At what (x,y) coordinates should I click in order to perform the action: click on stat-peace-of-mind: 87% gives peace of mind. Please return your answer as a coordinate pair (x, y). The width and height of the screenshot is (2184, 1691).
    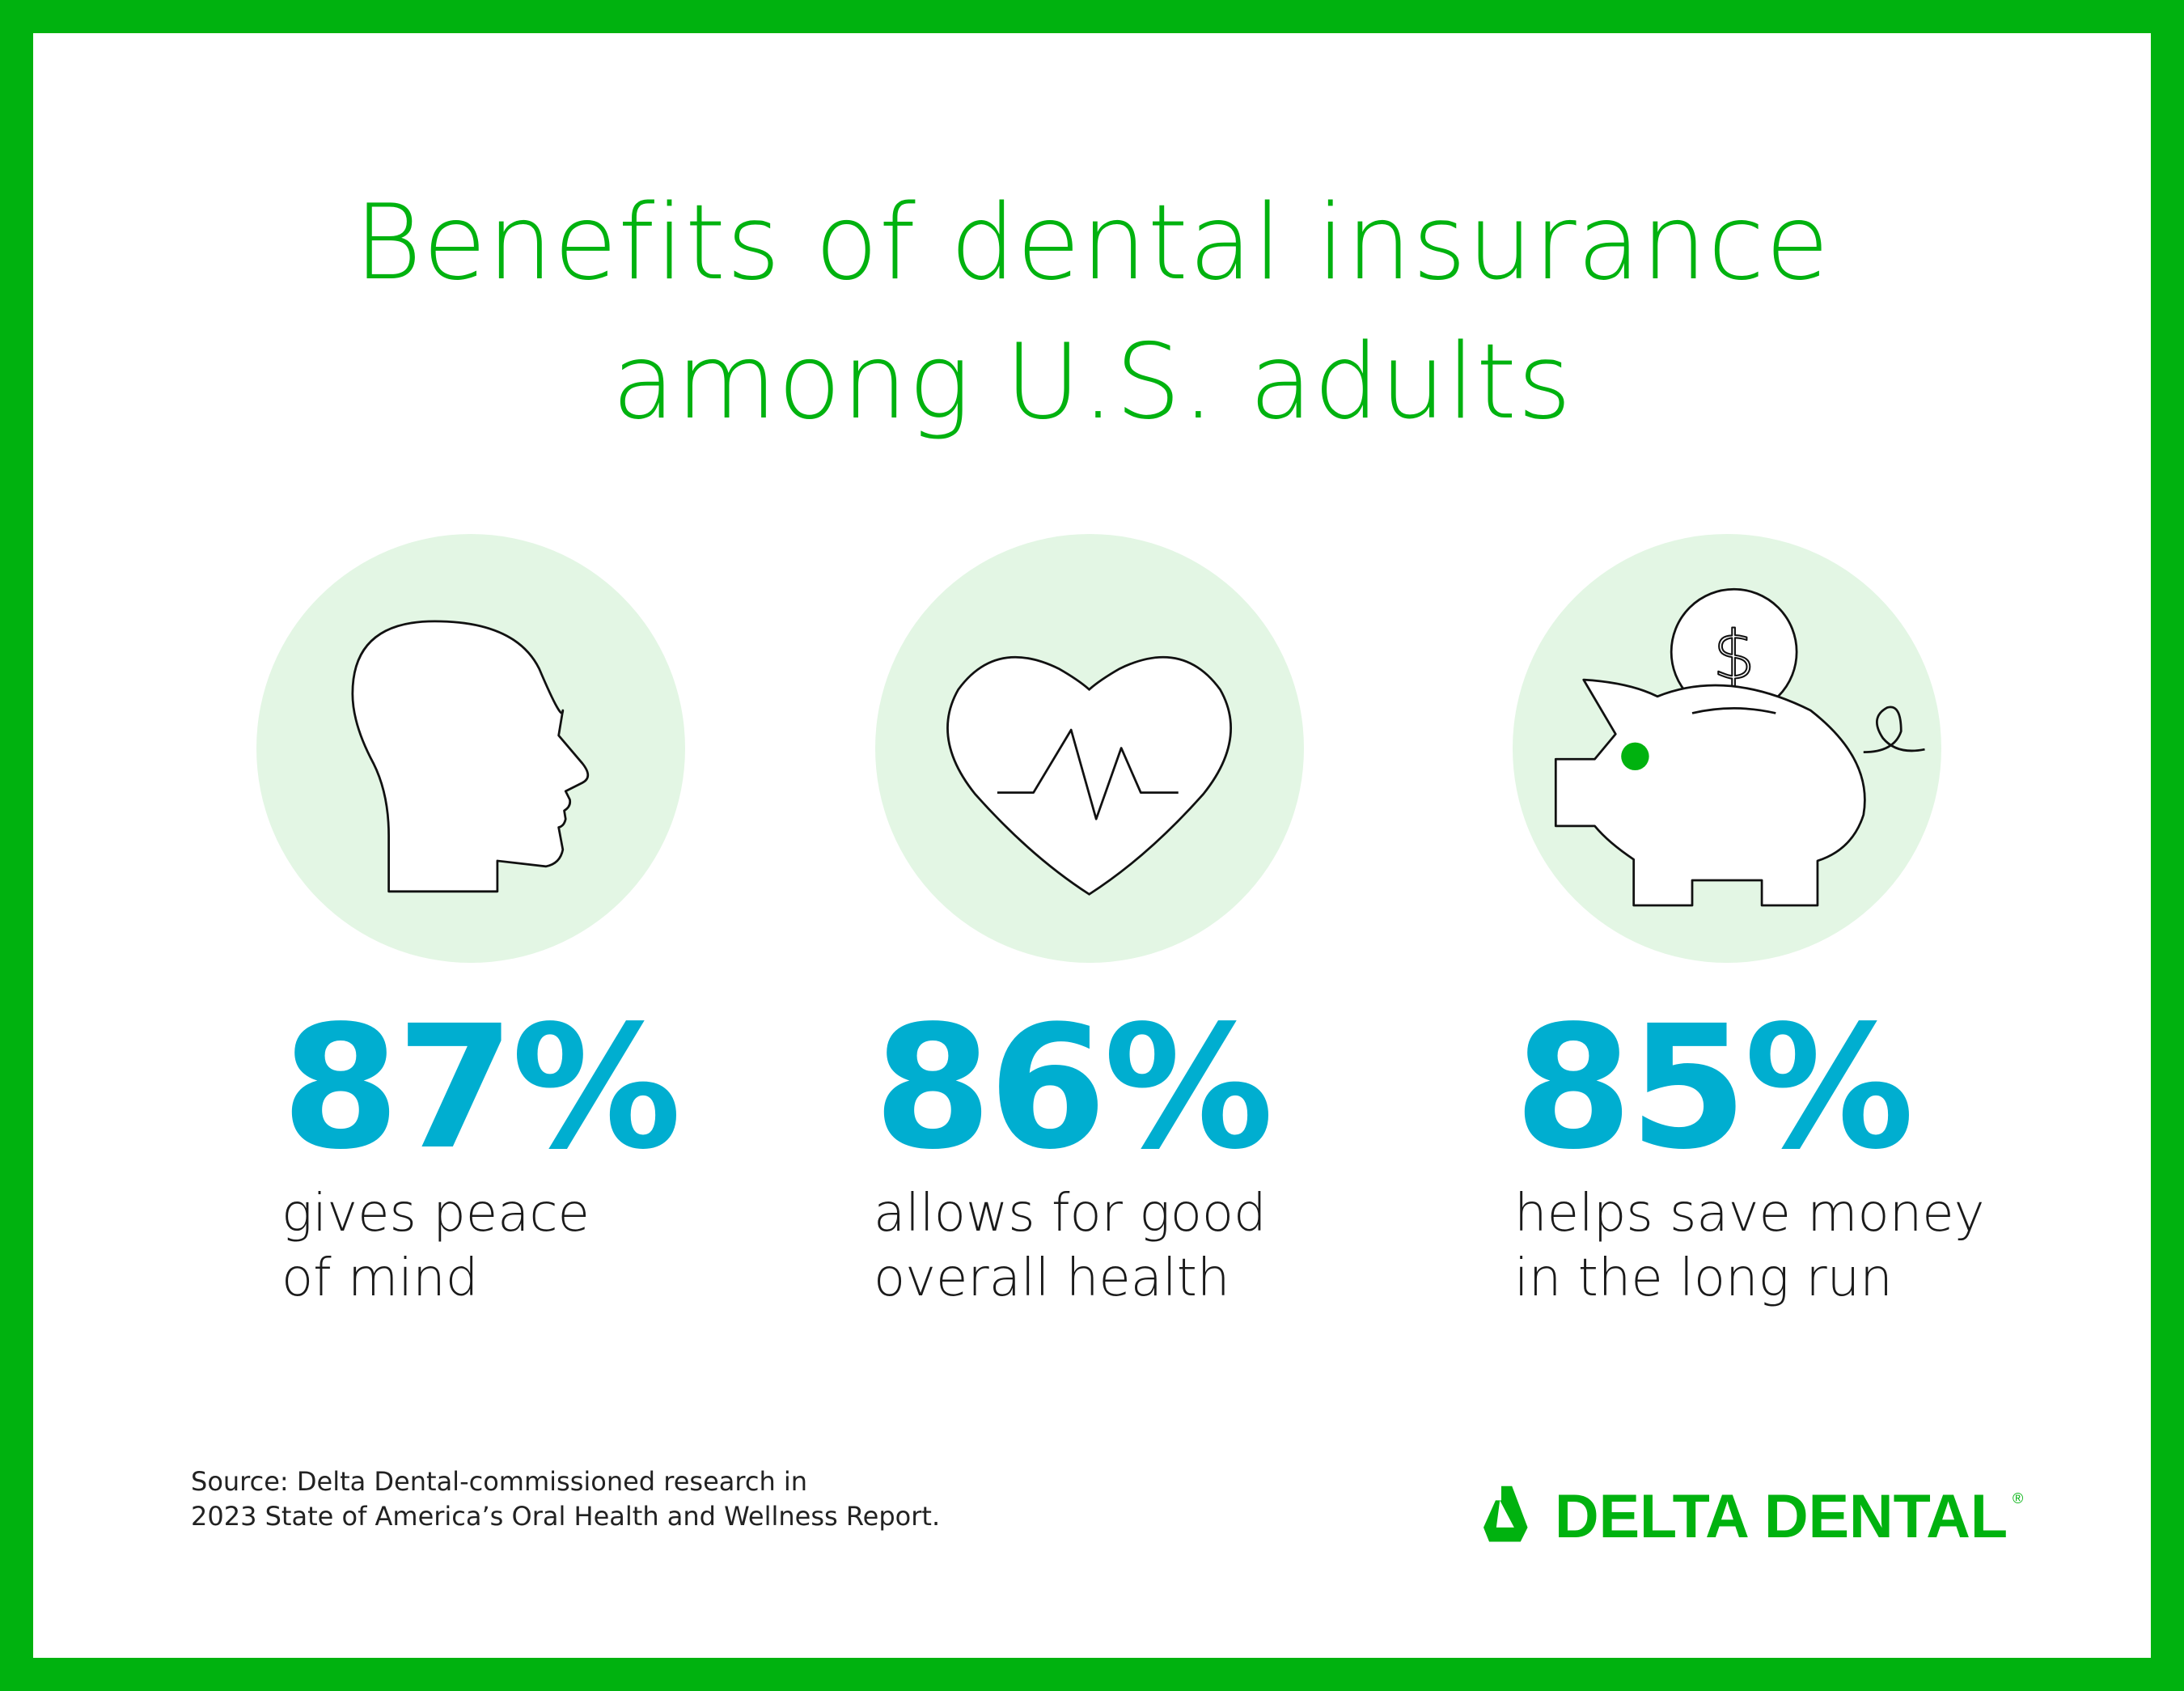
    Looking at the image, I should click on (482, 1150).